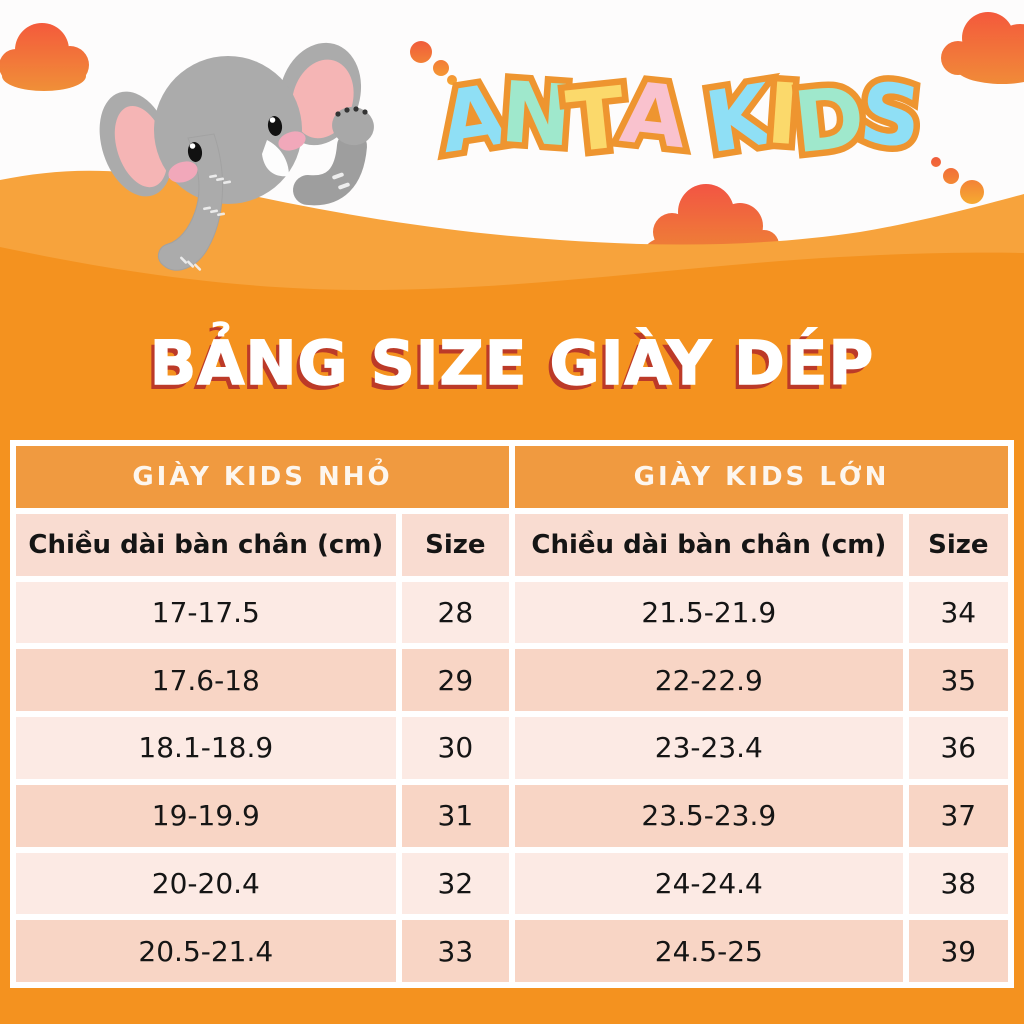 Image resolution: width=1024 pixels, height=1024 pixels. Describe the element at coordinates (206, 748) in the screenshot. I see `left-length-2: 18.1-18.9` at that location.